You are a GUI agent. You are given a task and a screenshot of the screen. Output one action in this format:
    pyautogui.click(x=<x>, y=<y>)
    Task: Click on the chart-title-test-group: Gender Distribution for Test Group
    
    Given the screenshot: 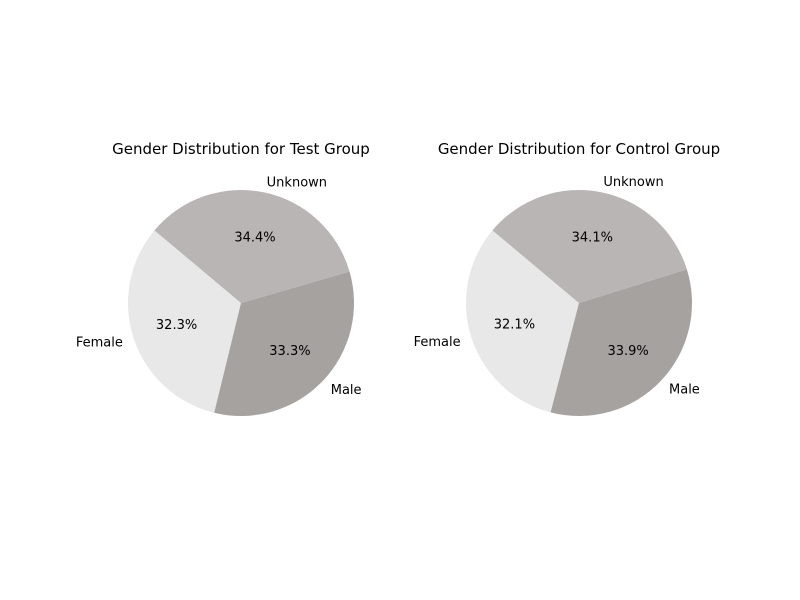 What is the action you would take?
    pyautogui.click(x=241, y=149)
    